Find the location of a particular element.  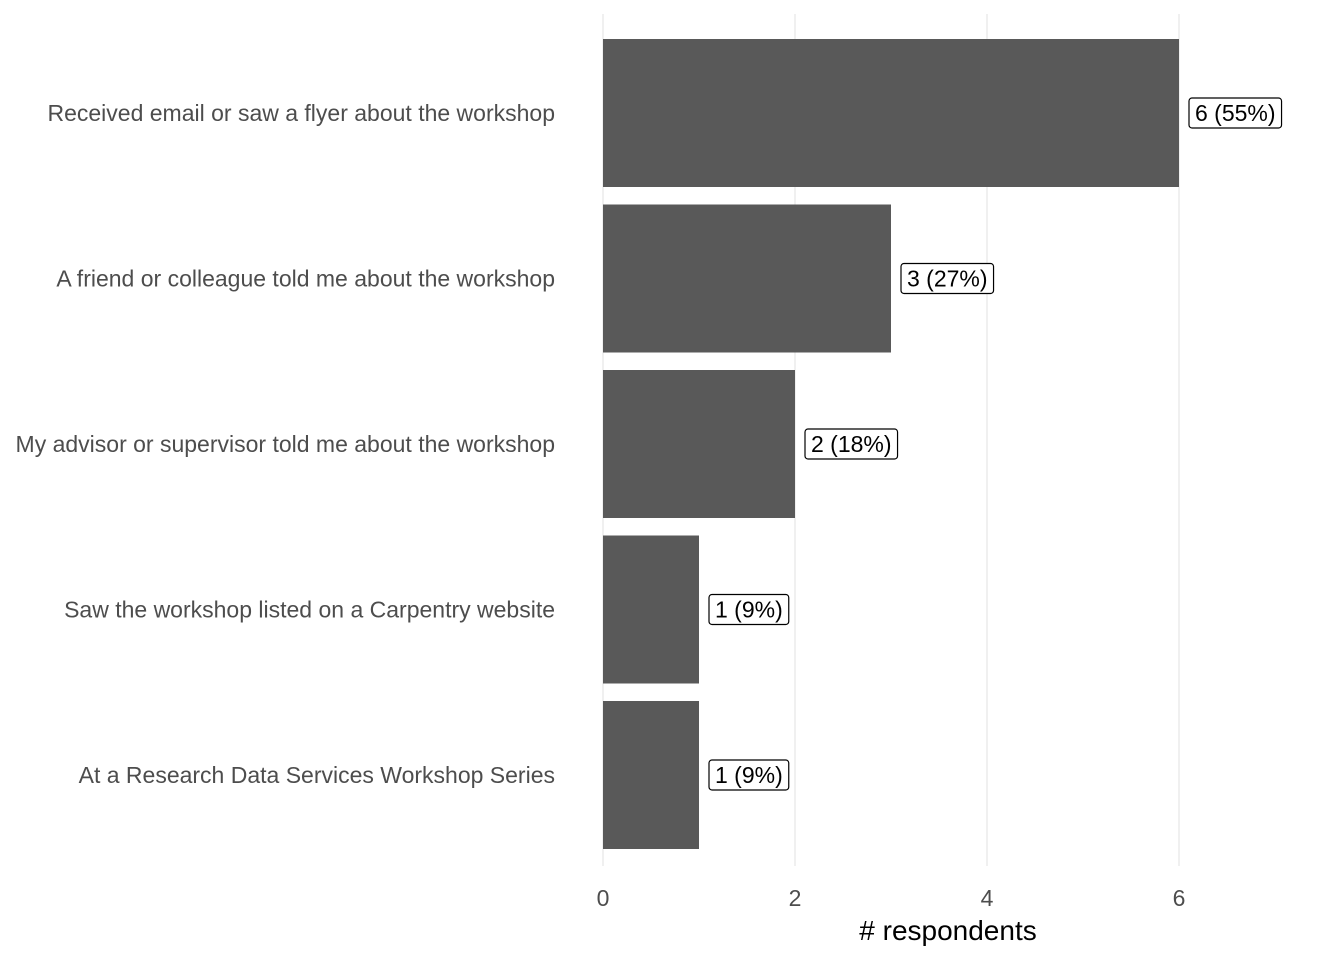

x-axis-ticks: 0 2 4 6 is located at coordinates (891, 898).